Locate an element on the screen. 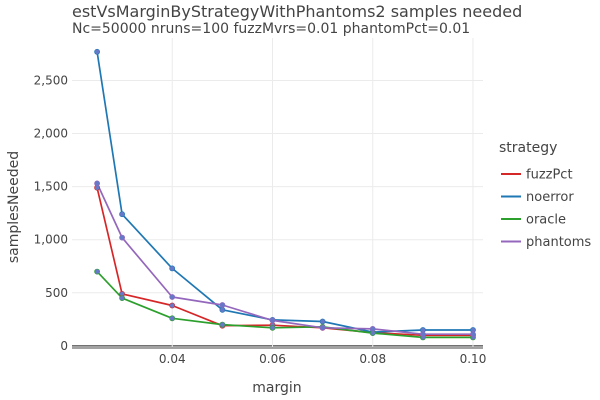  y-tick-label: 1,000 is located at coordinates (51, 240).